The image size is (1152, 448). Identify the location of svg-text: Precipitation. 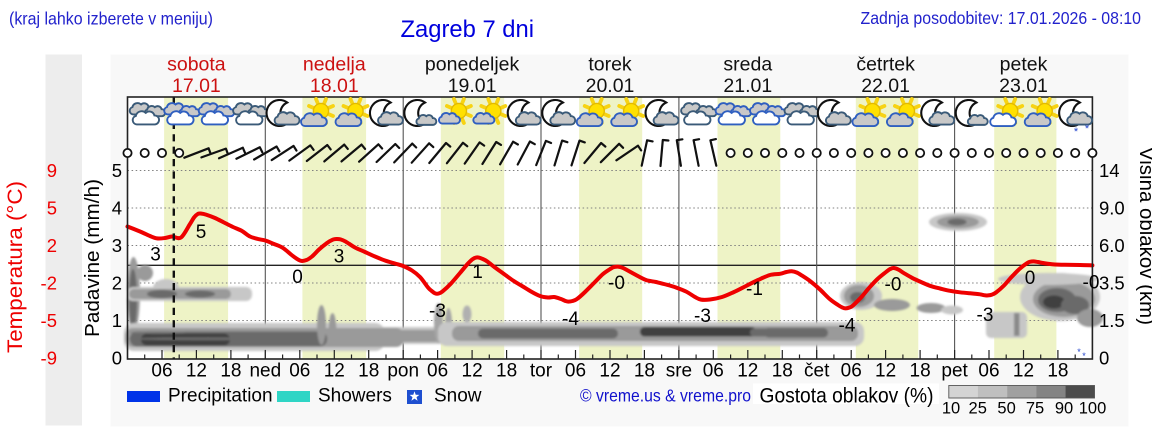
(220, 396).